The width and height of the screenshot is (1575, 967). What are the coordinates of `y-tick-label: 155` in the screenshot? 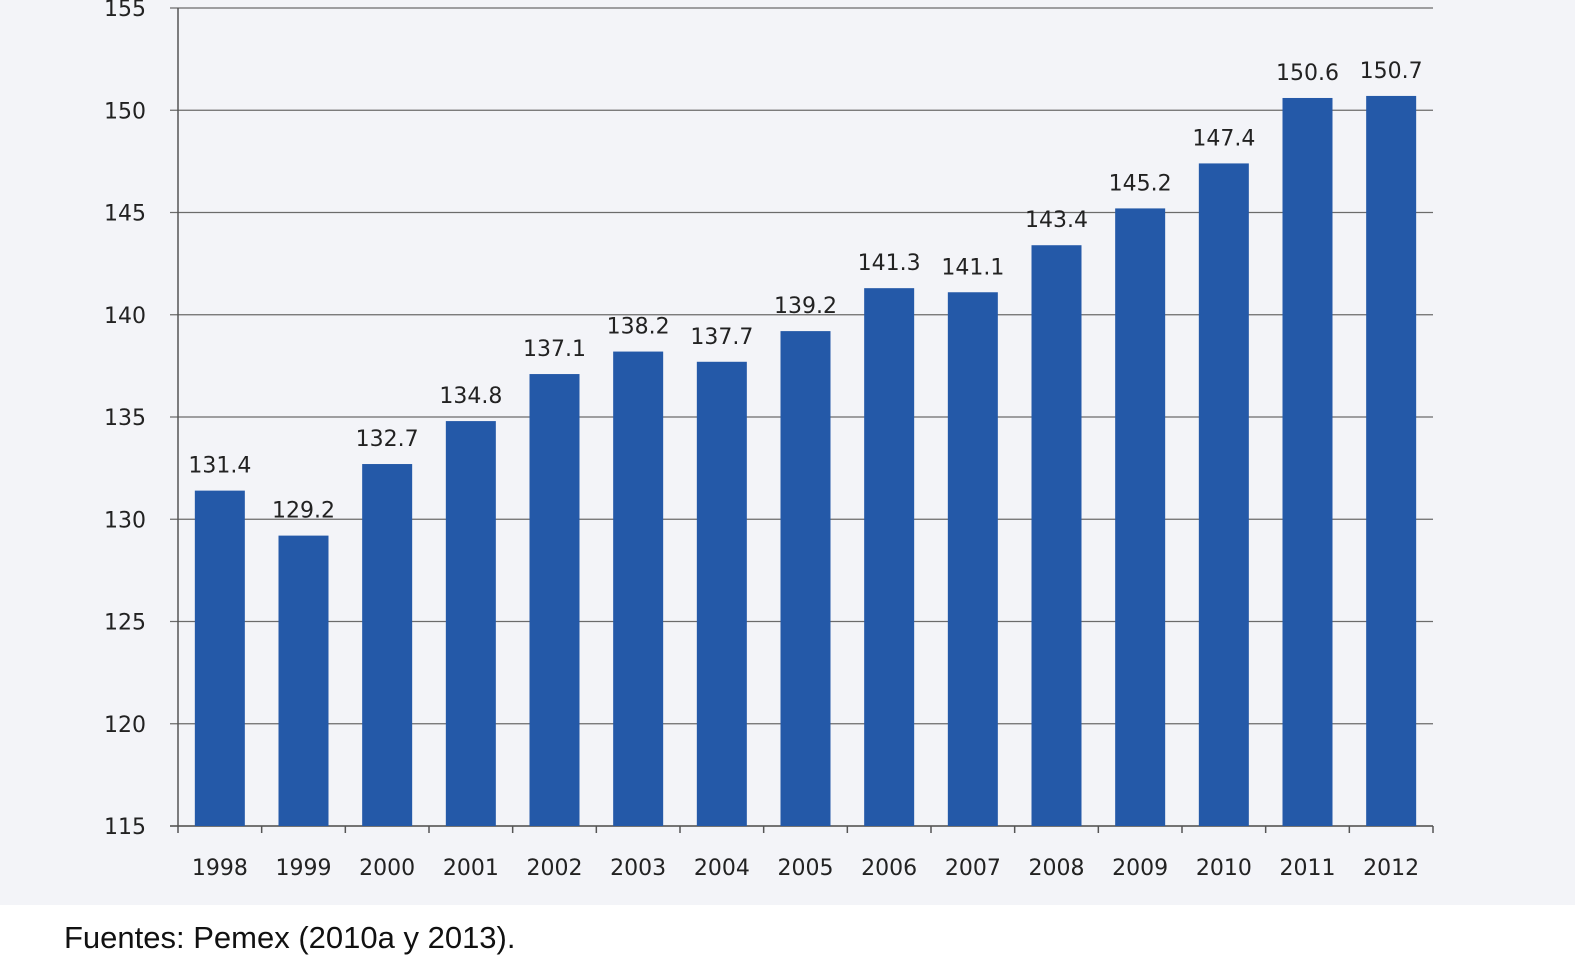 It's located at (125, 11).